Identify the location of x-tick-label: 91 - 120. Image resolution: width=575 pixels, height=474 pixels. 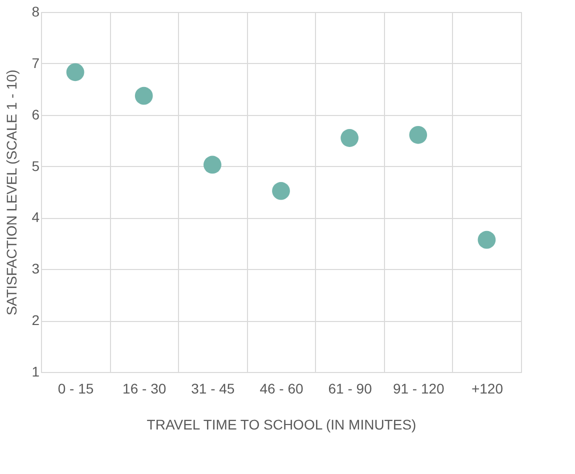
(418, 388).